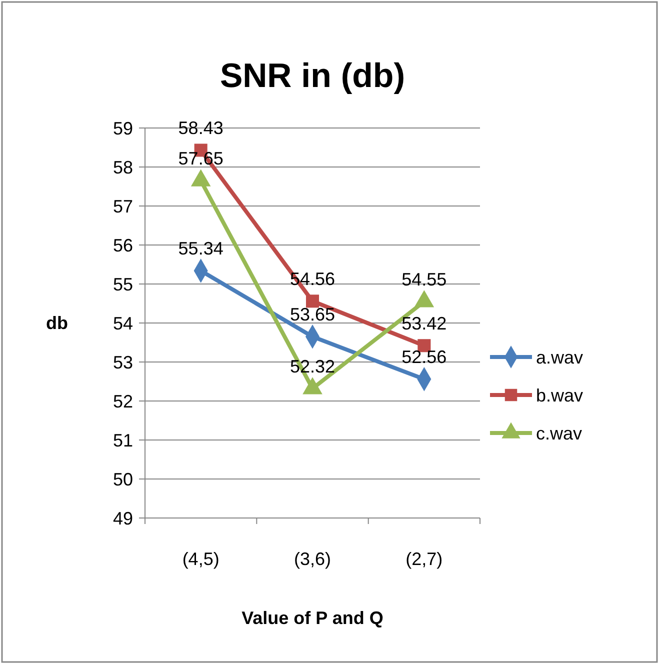 The width and height of the screenshot is (659, 664). What do you see at coordinates (560, 357) in the screenshot?
I see `legend-label: a.wav` at bounding box center [560, 357].